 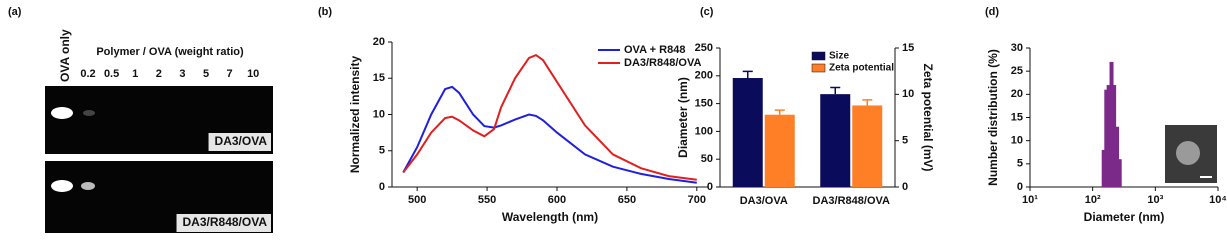 What do you see at coordinates (355, 114) in the screenshot?
I see `y-axis-label: Normalized intensity` at bounding box center [355, 114].